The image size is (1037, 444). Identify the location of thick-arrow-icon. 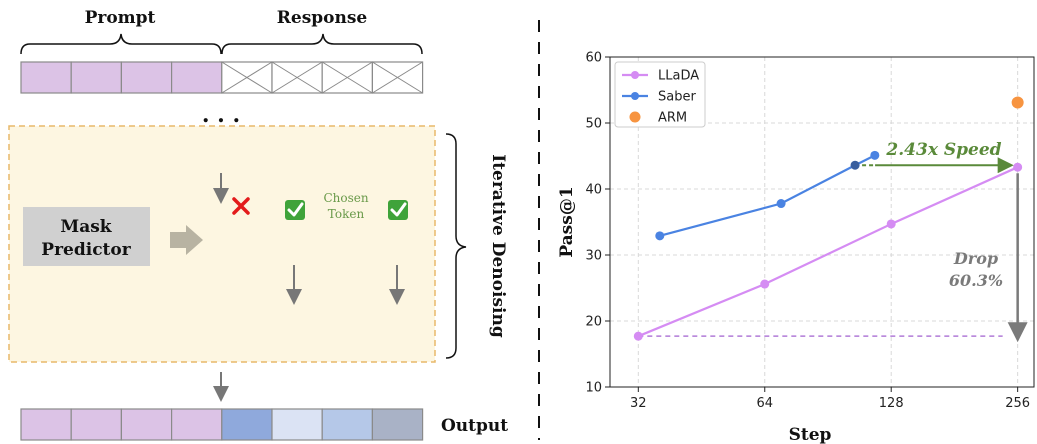
(186, 240).